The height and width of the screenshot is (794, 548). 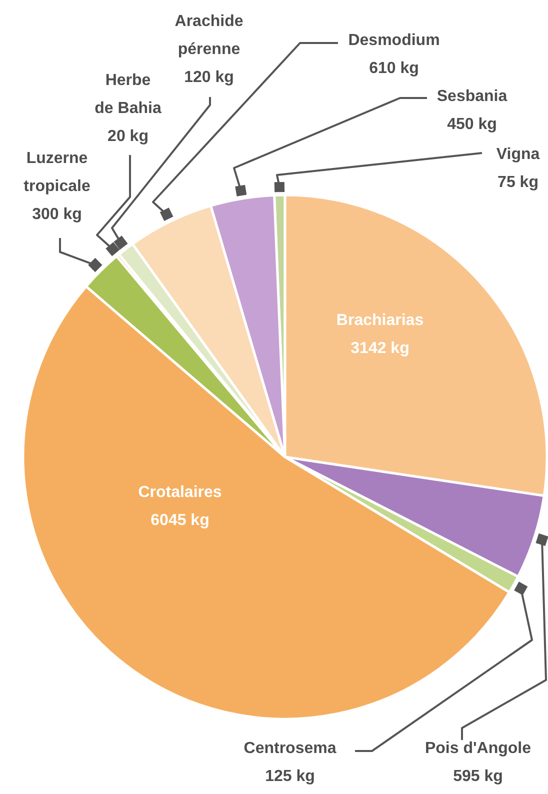 I want to click on slice-label: Brachiarias, so click(x=380, y=320).